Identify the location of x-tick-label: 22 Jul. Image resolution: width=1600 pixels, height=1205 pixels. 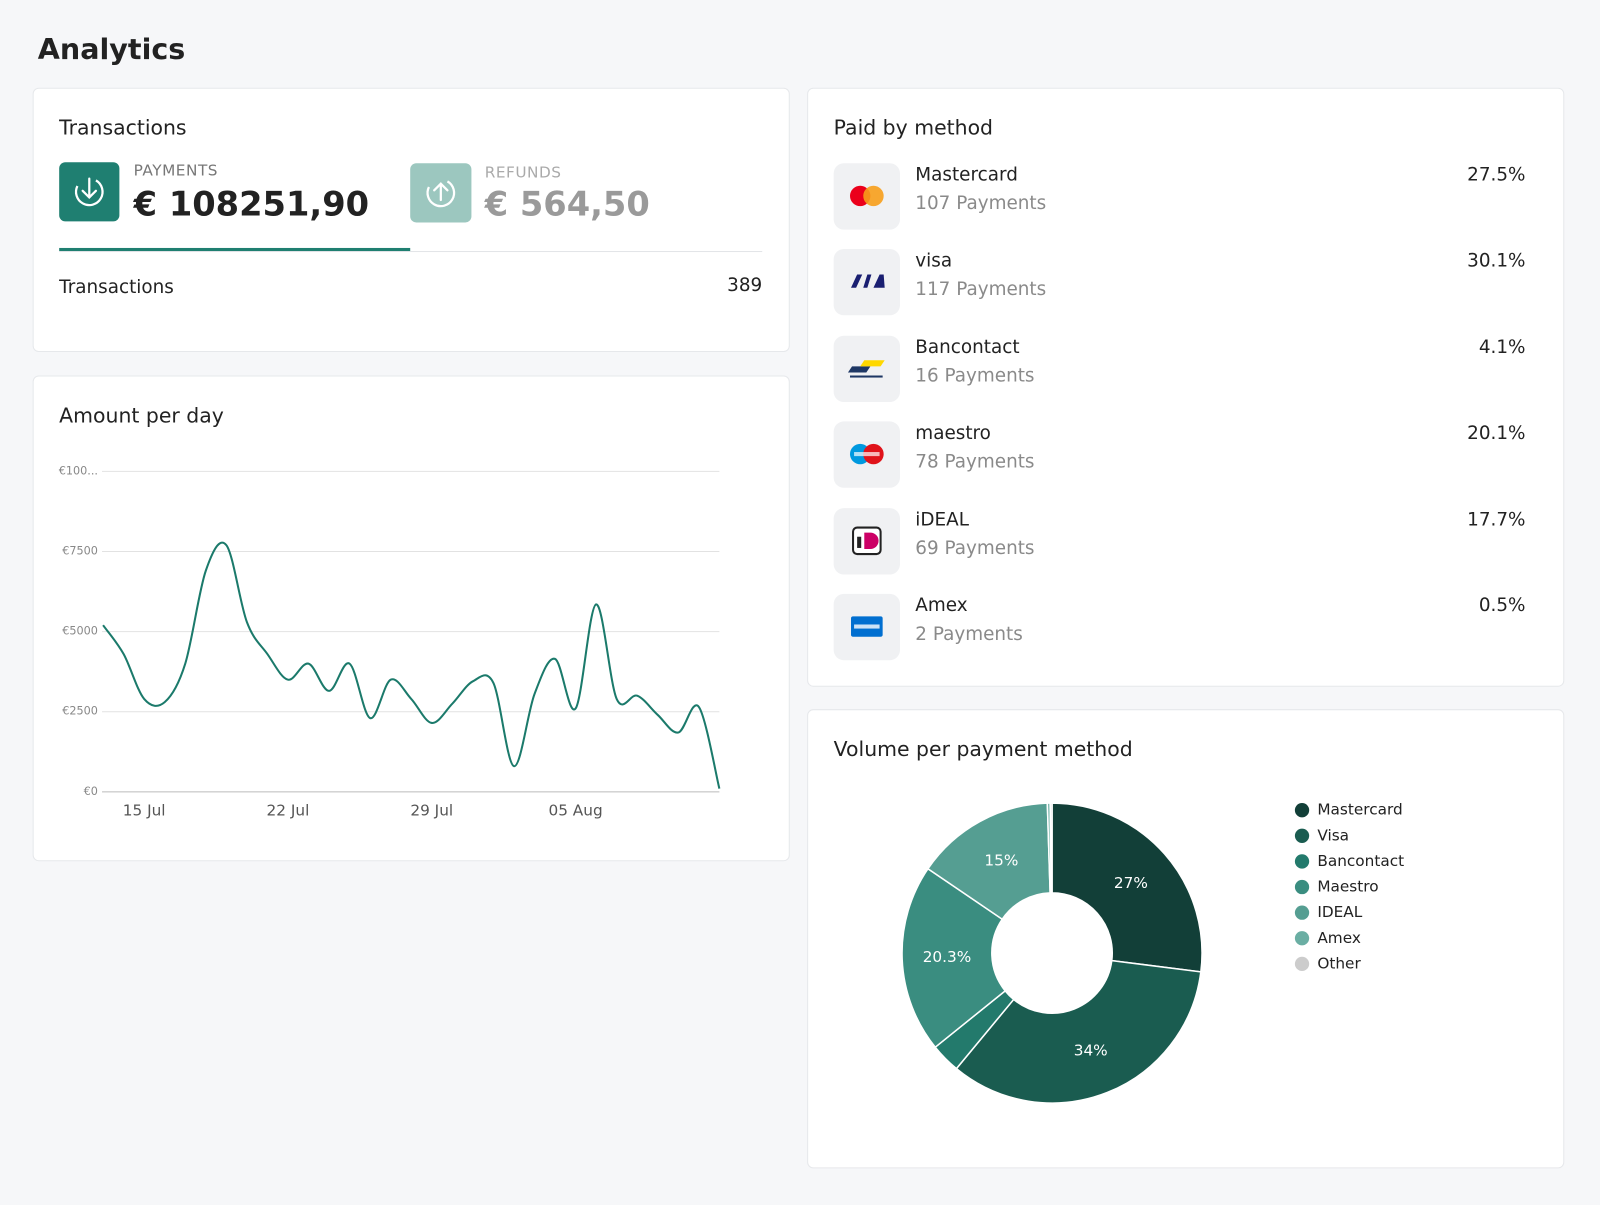
(288, 811).